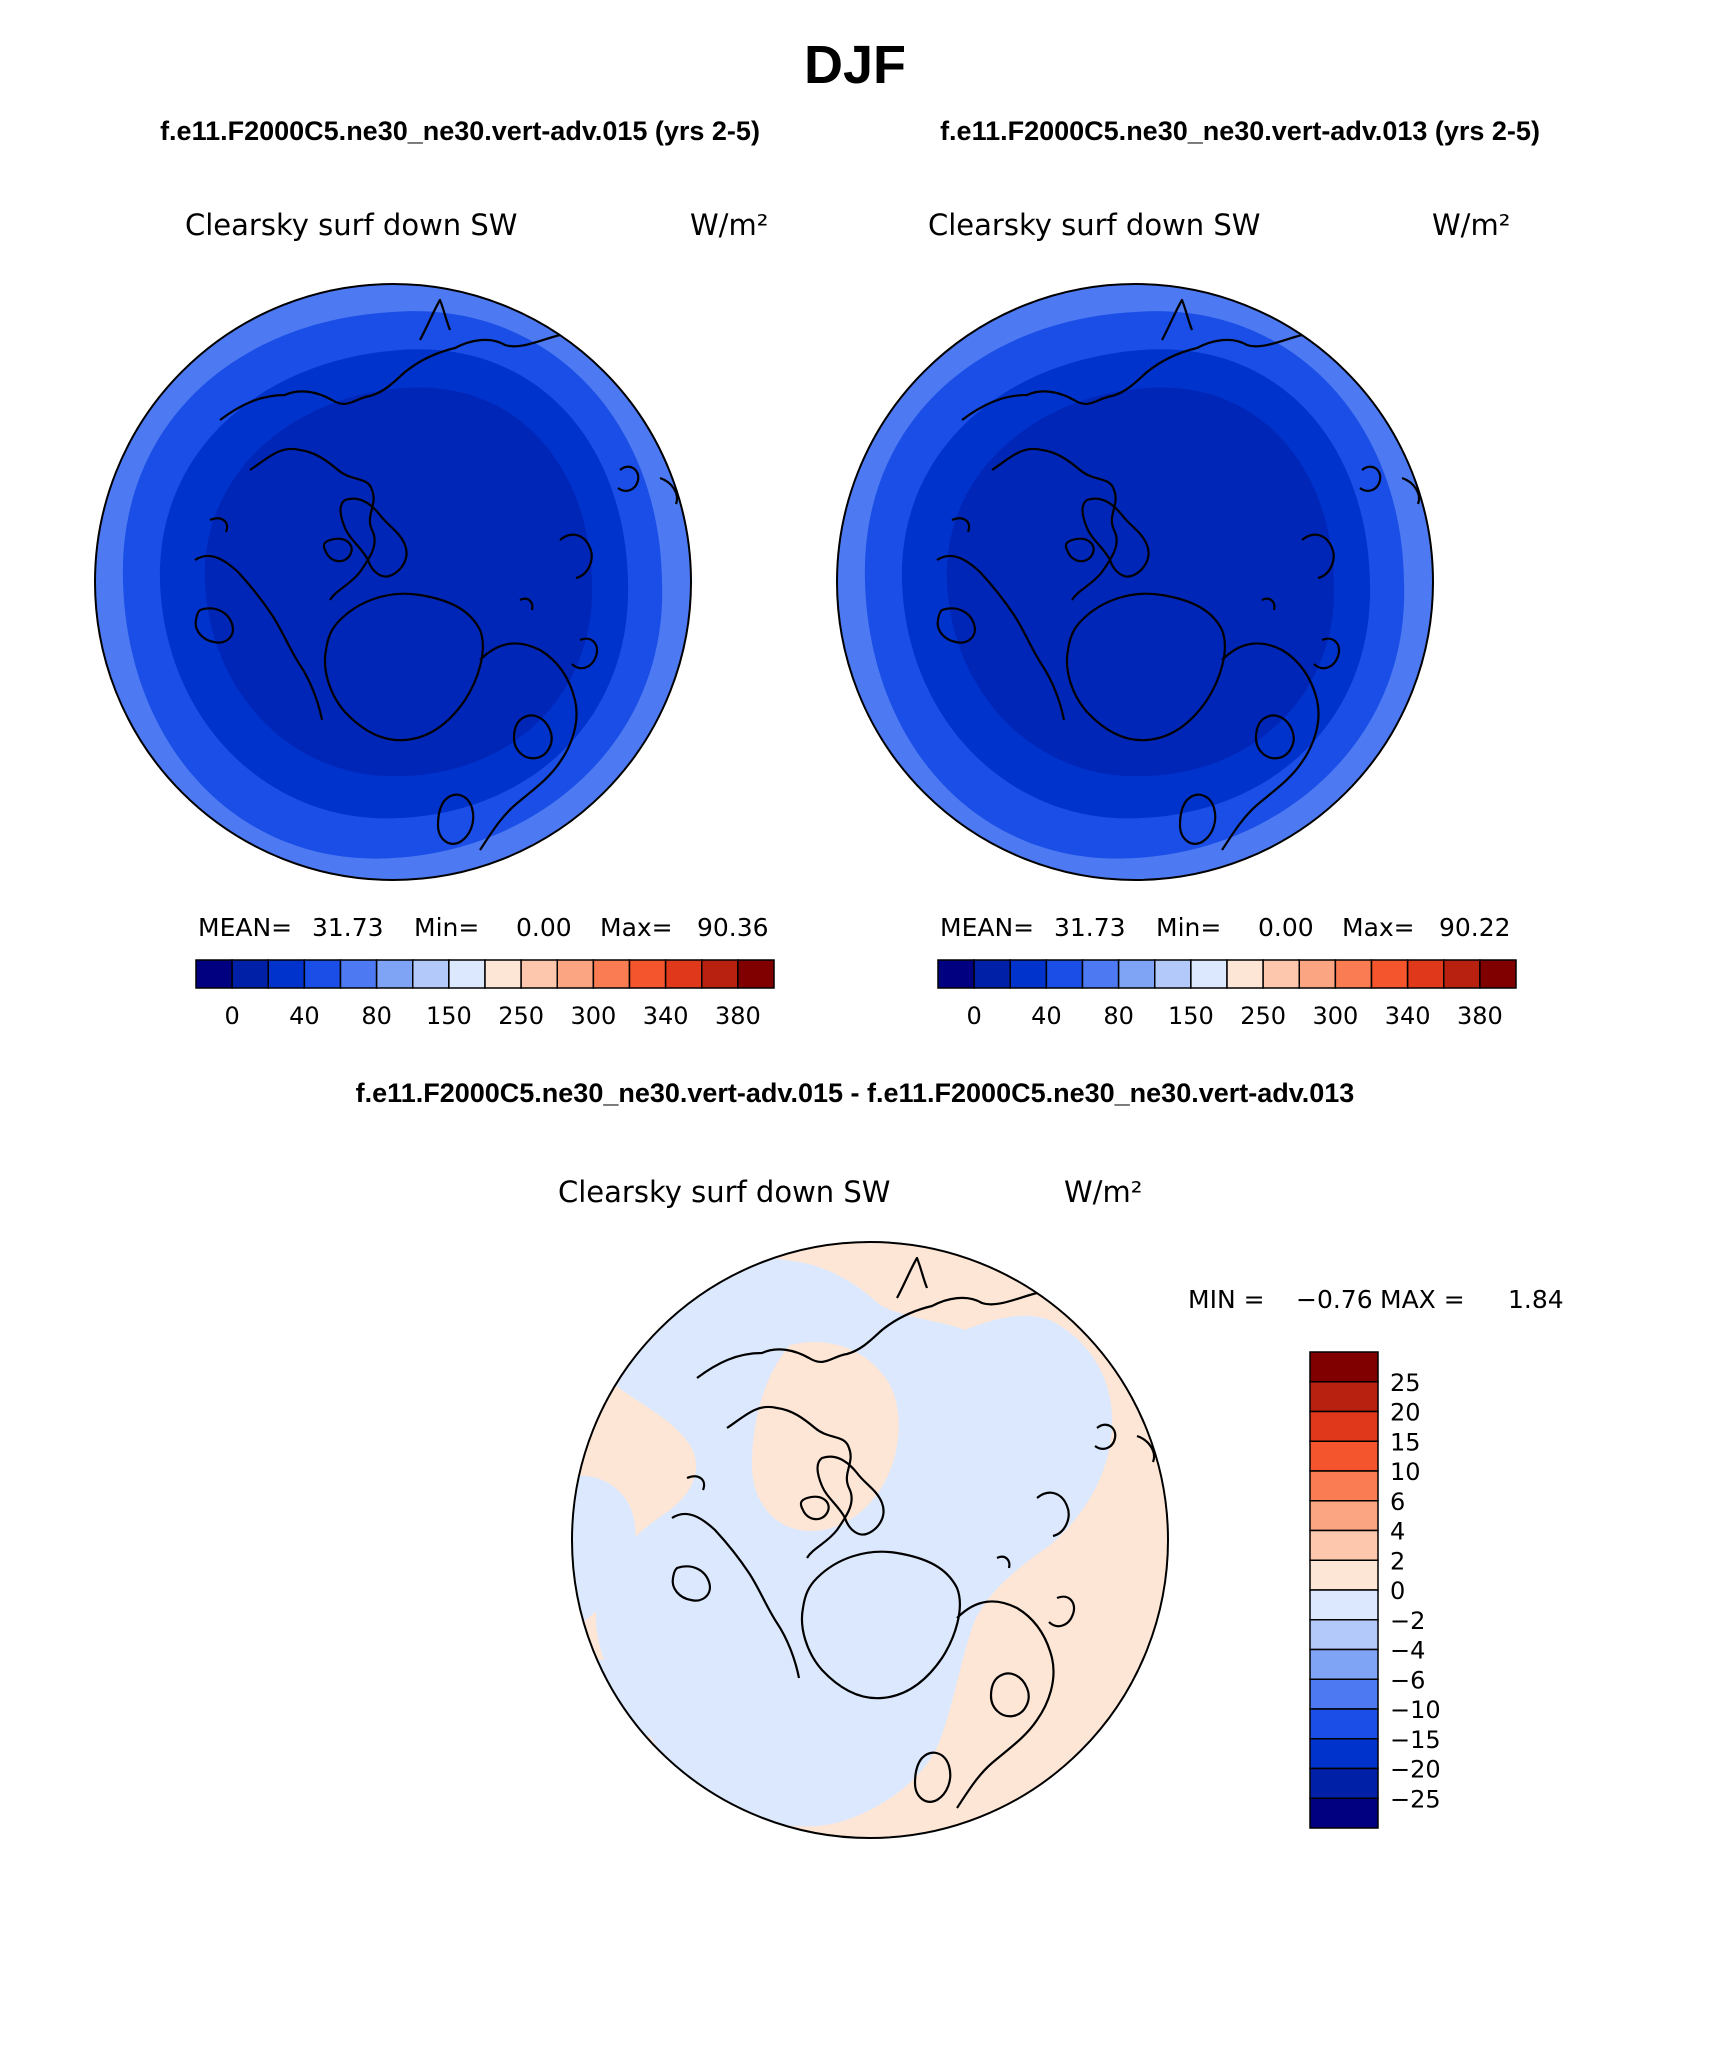 The image size is (1710, 2061). I want to click on panel-b-units: W/m², so click(1471, 225).